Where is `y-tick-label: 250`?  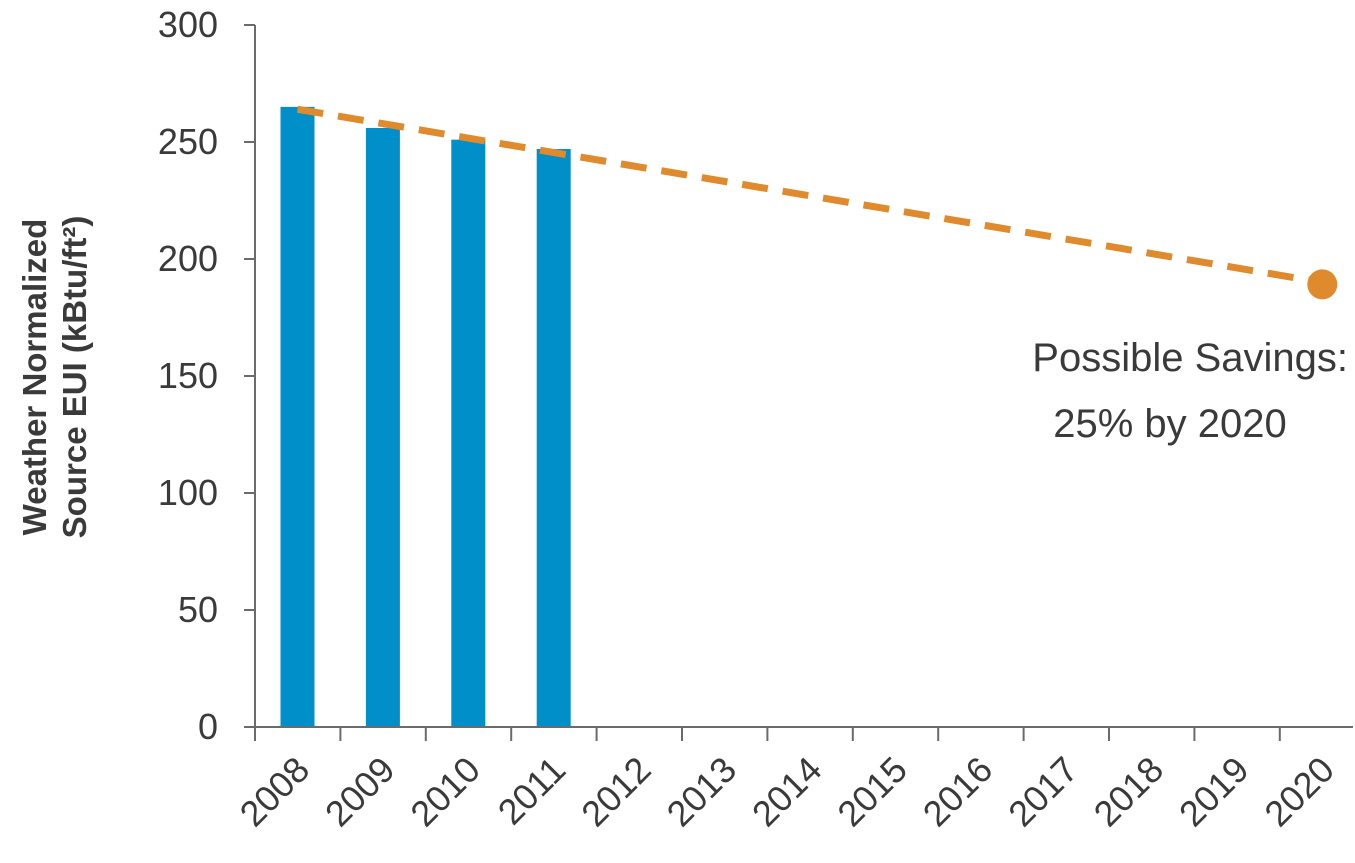 y-tick-label: 250 is located at coordinates (188, 141).